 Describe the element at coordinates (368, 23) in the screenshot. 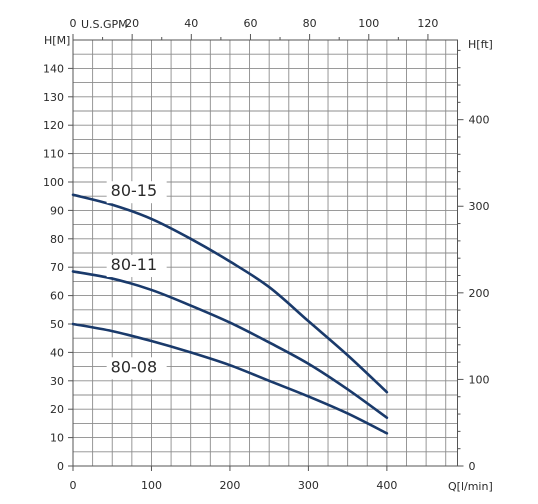

I see `x-tick-label-top: 100` at that location.